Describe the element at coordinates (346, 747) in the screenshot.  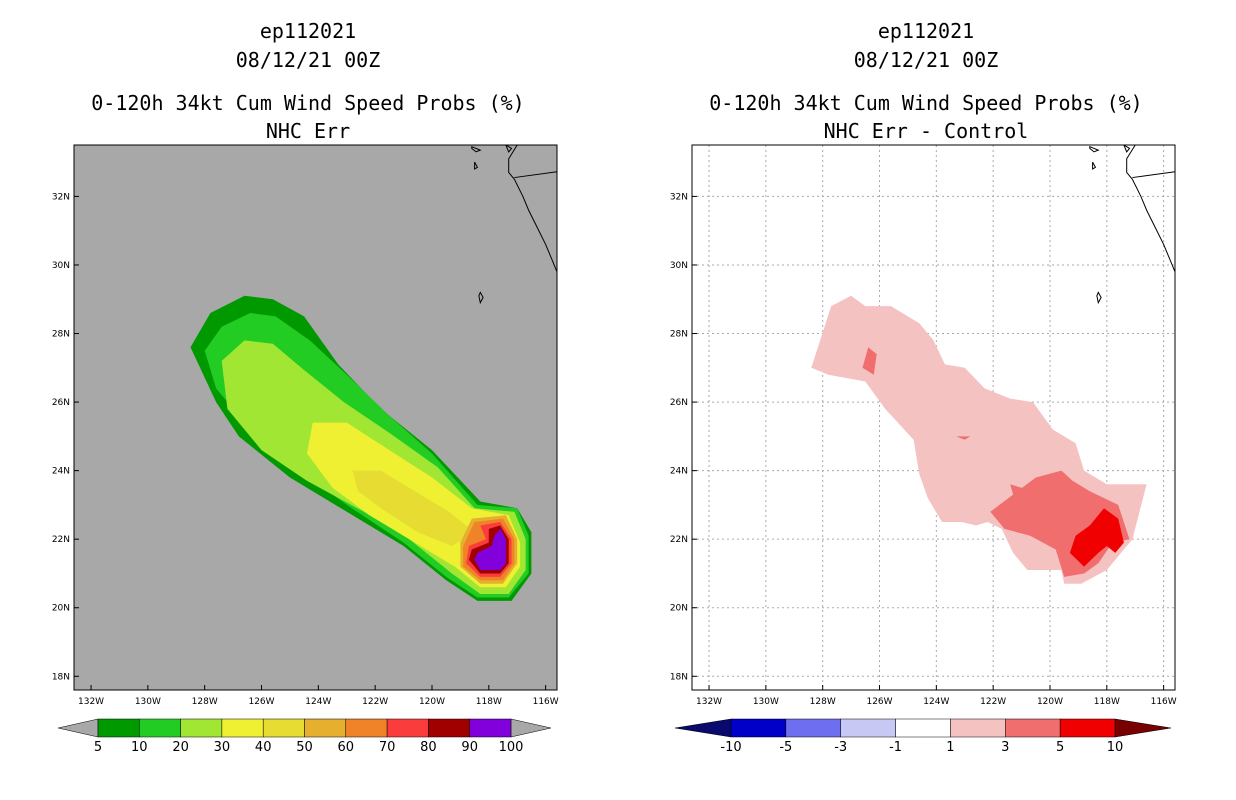
I see `colorbar-label: 60` at that location.